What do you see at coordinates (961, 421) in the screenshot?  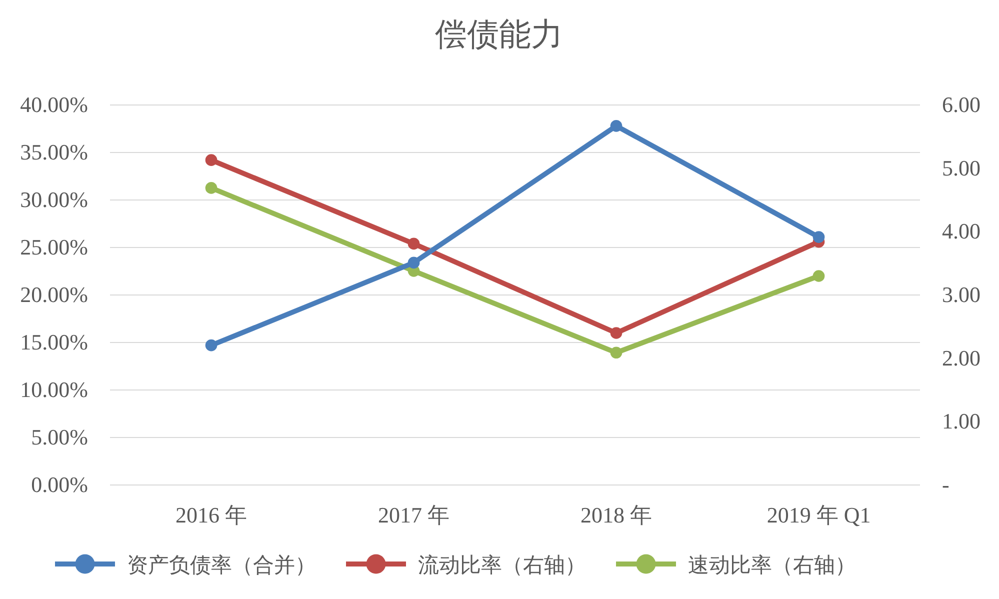 I see `y2-tick-label: 1.00` at bounding box center [961, 421].